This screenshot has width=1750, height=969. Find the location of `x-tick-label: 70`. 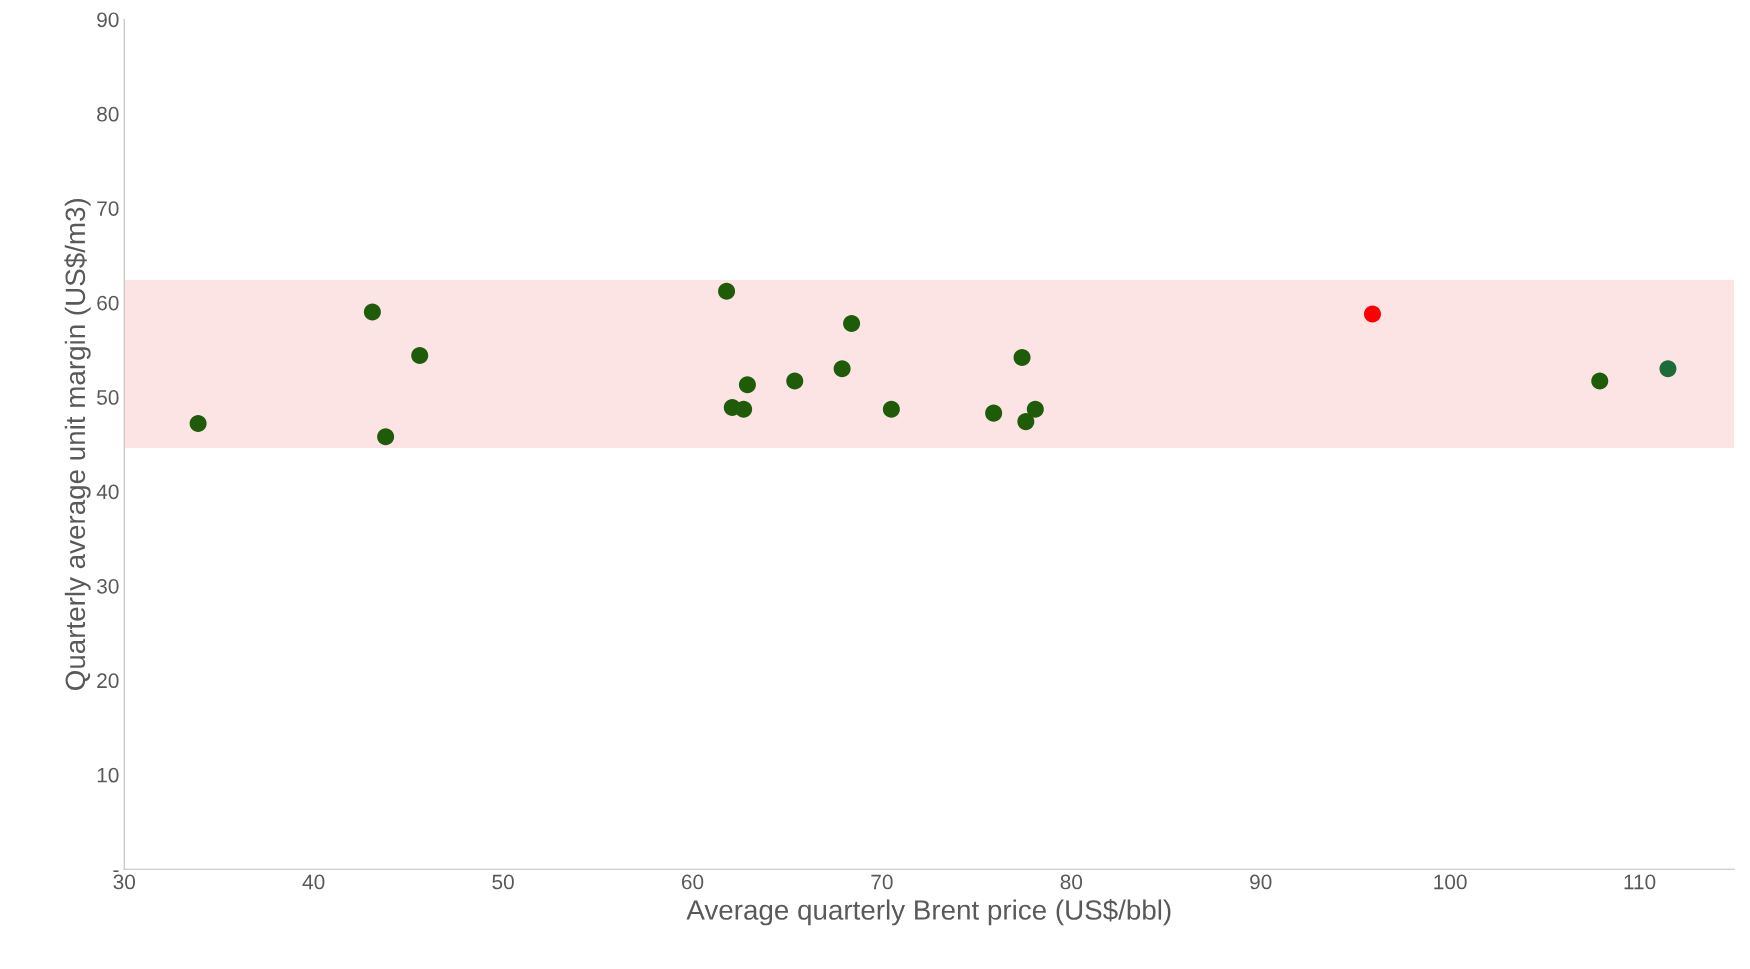

x-tick-label: 70 is located at coordinates (882, 882).